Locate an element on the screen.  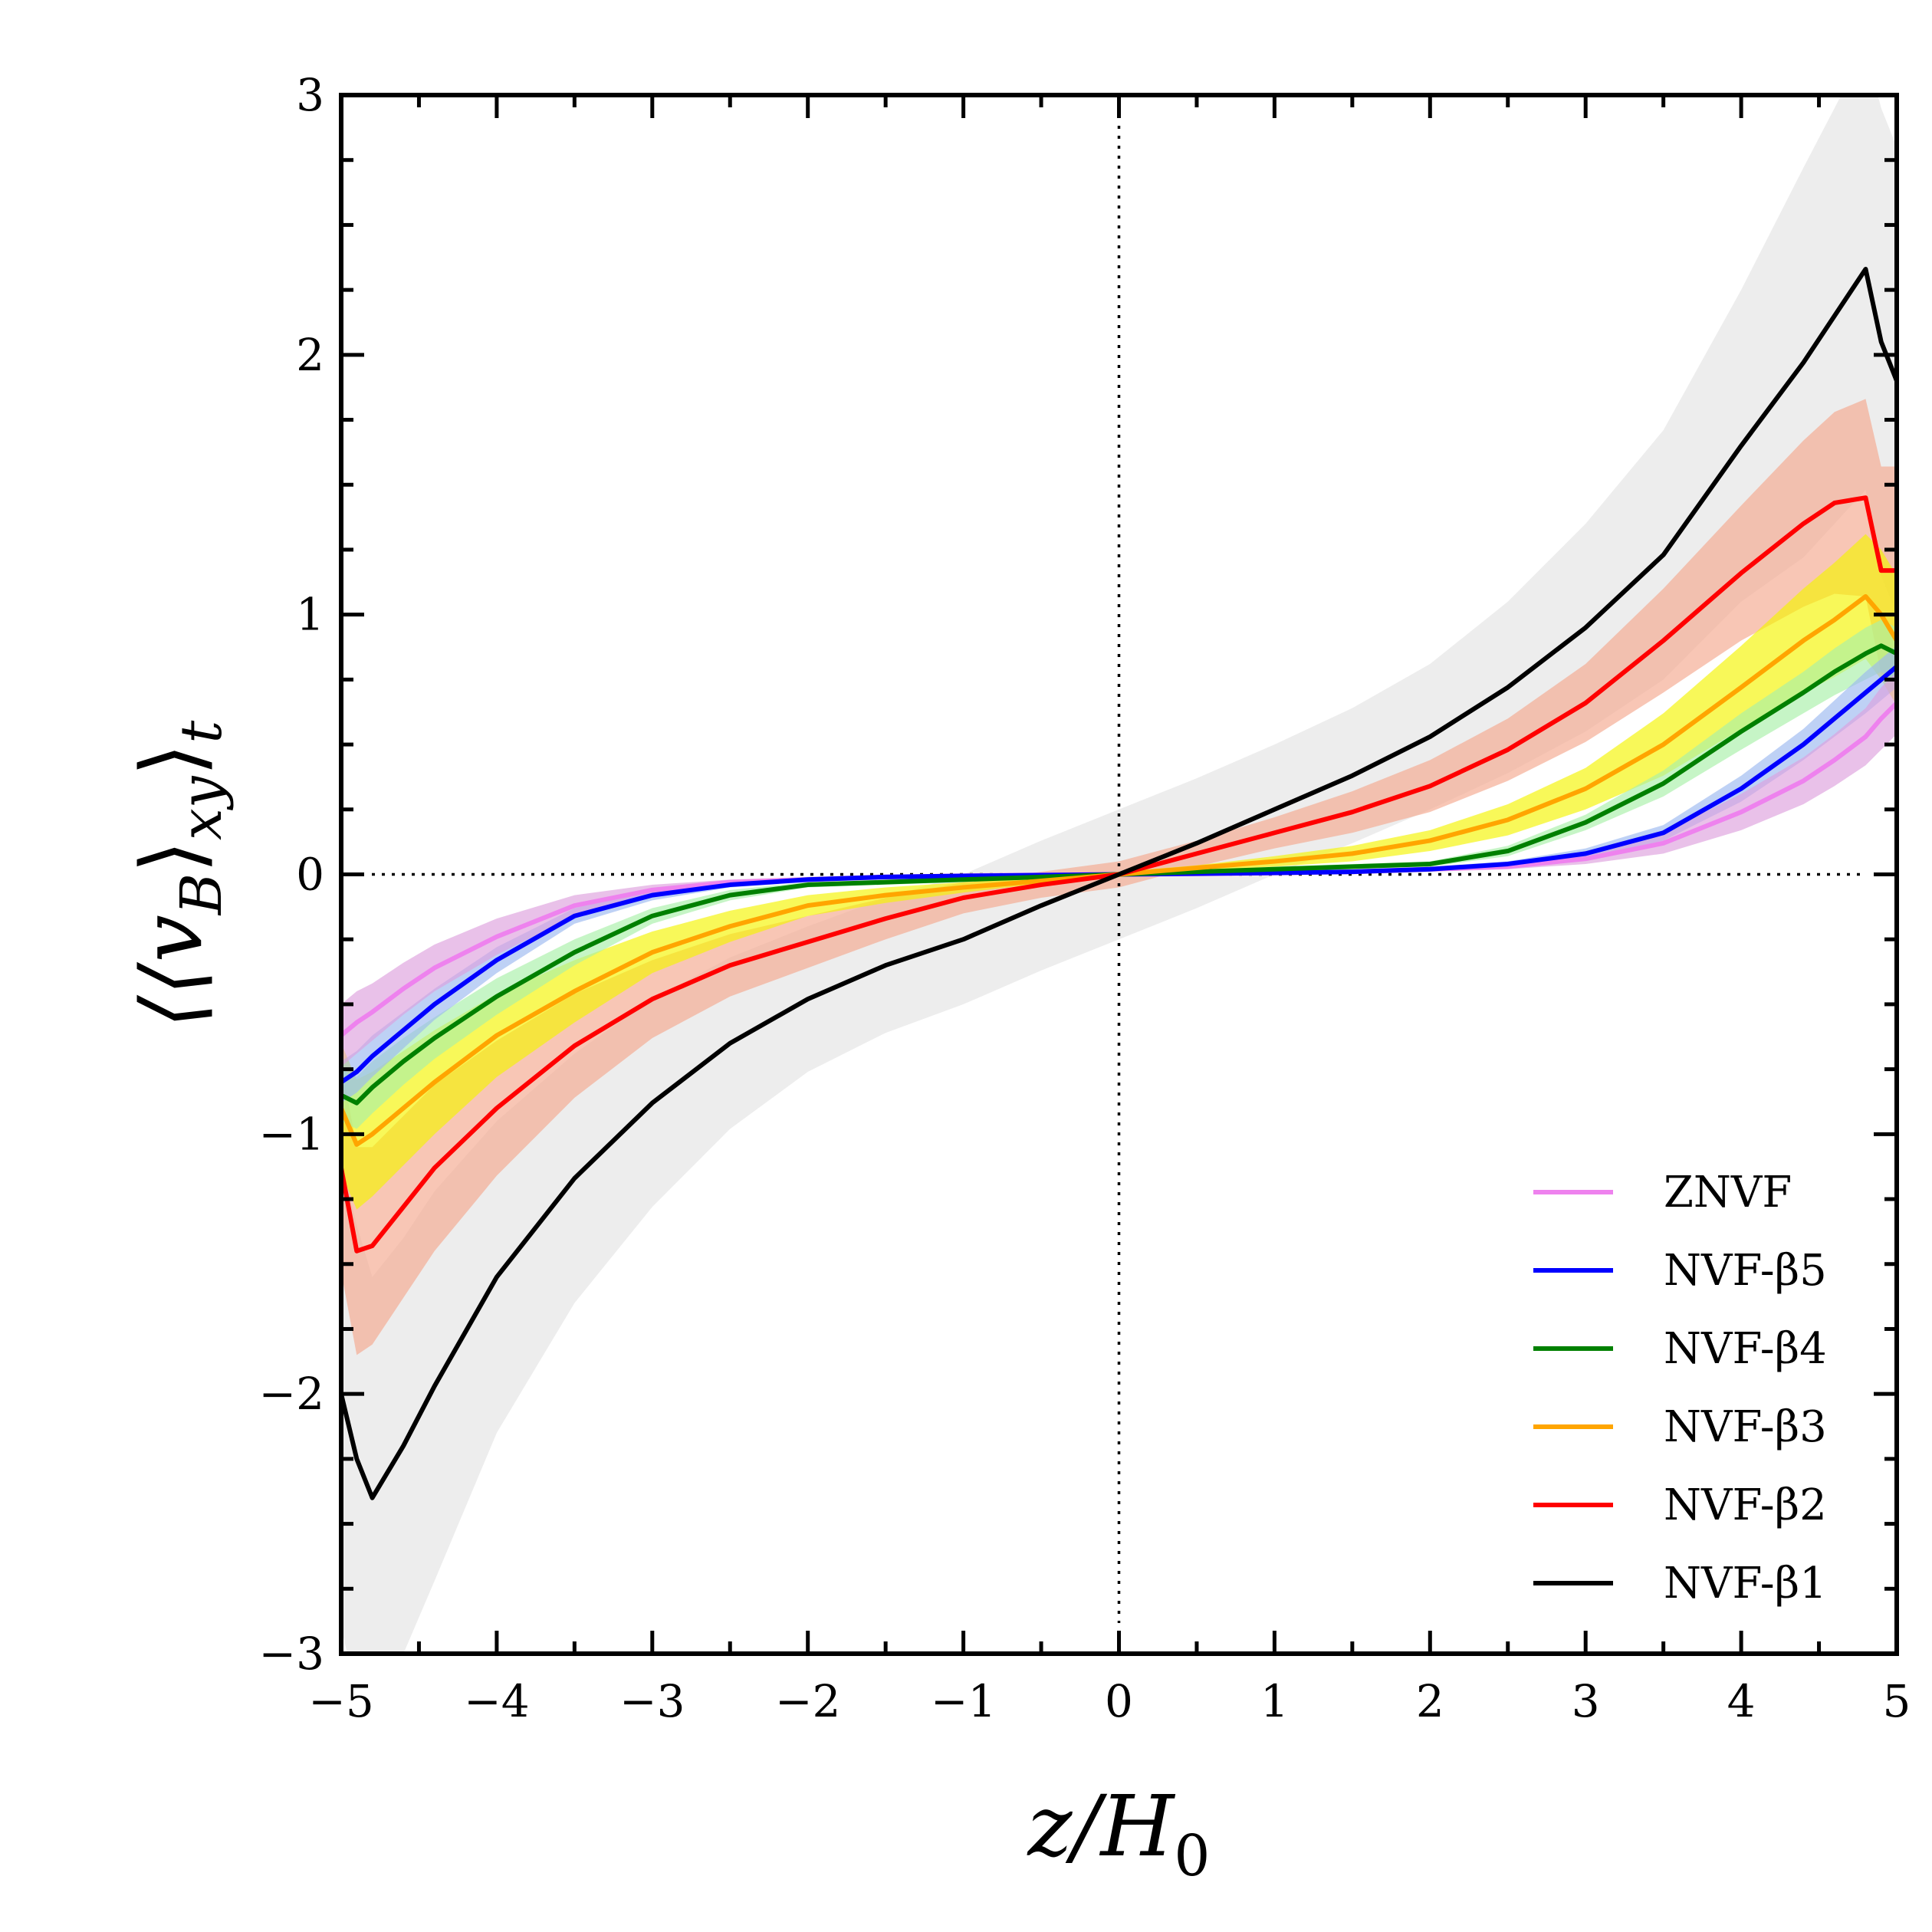
x-tick-label: 1 is located at coordinates (1274, 1701).